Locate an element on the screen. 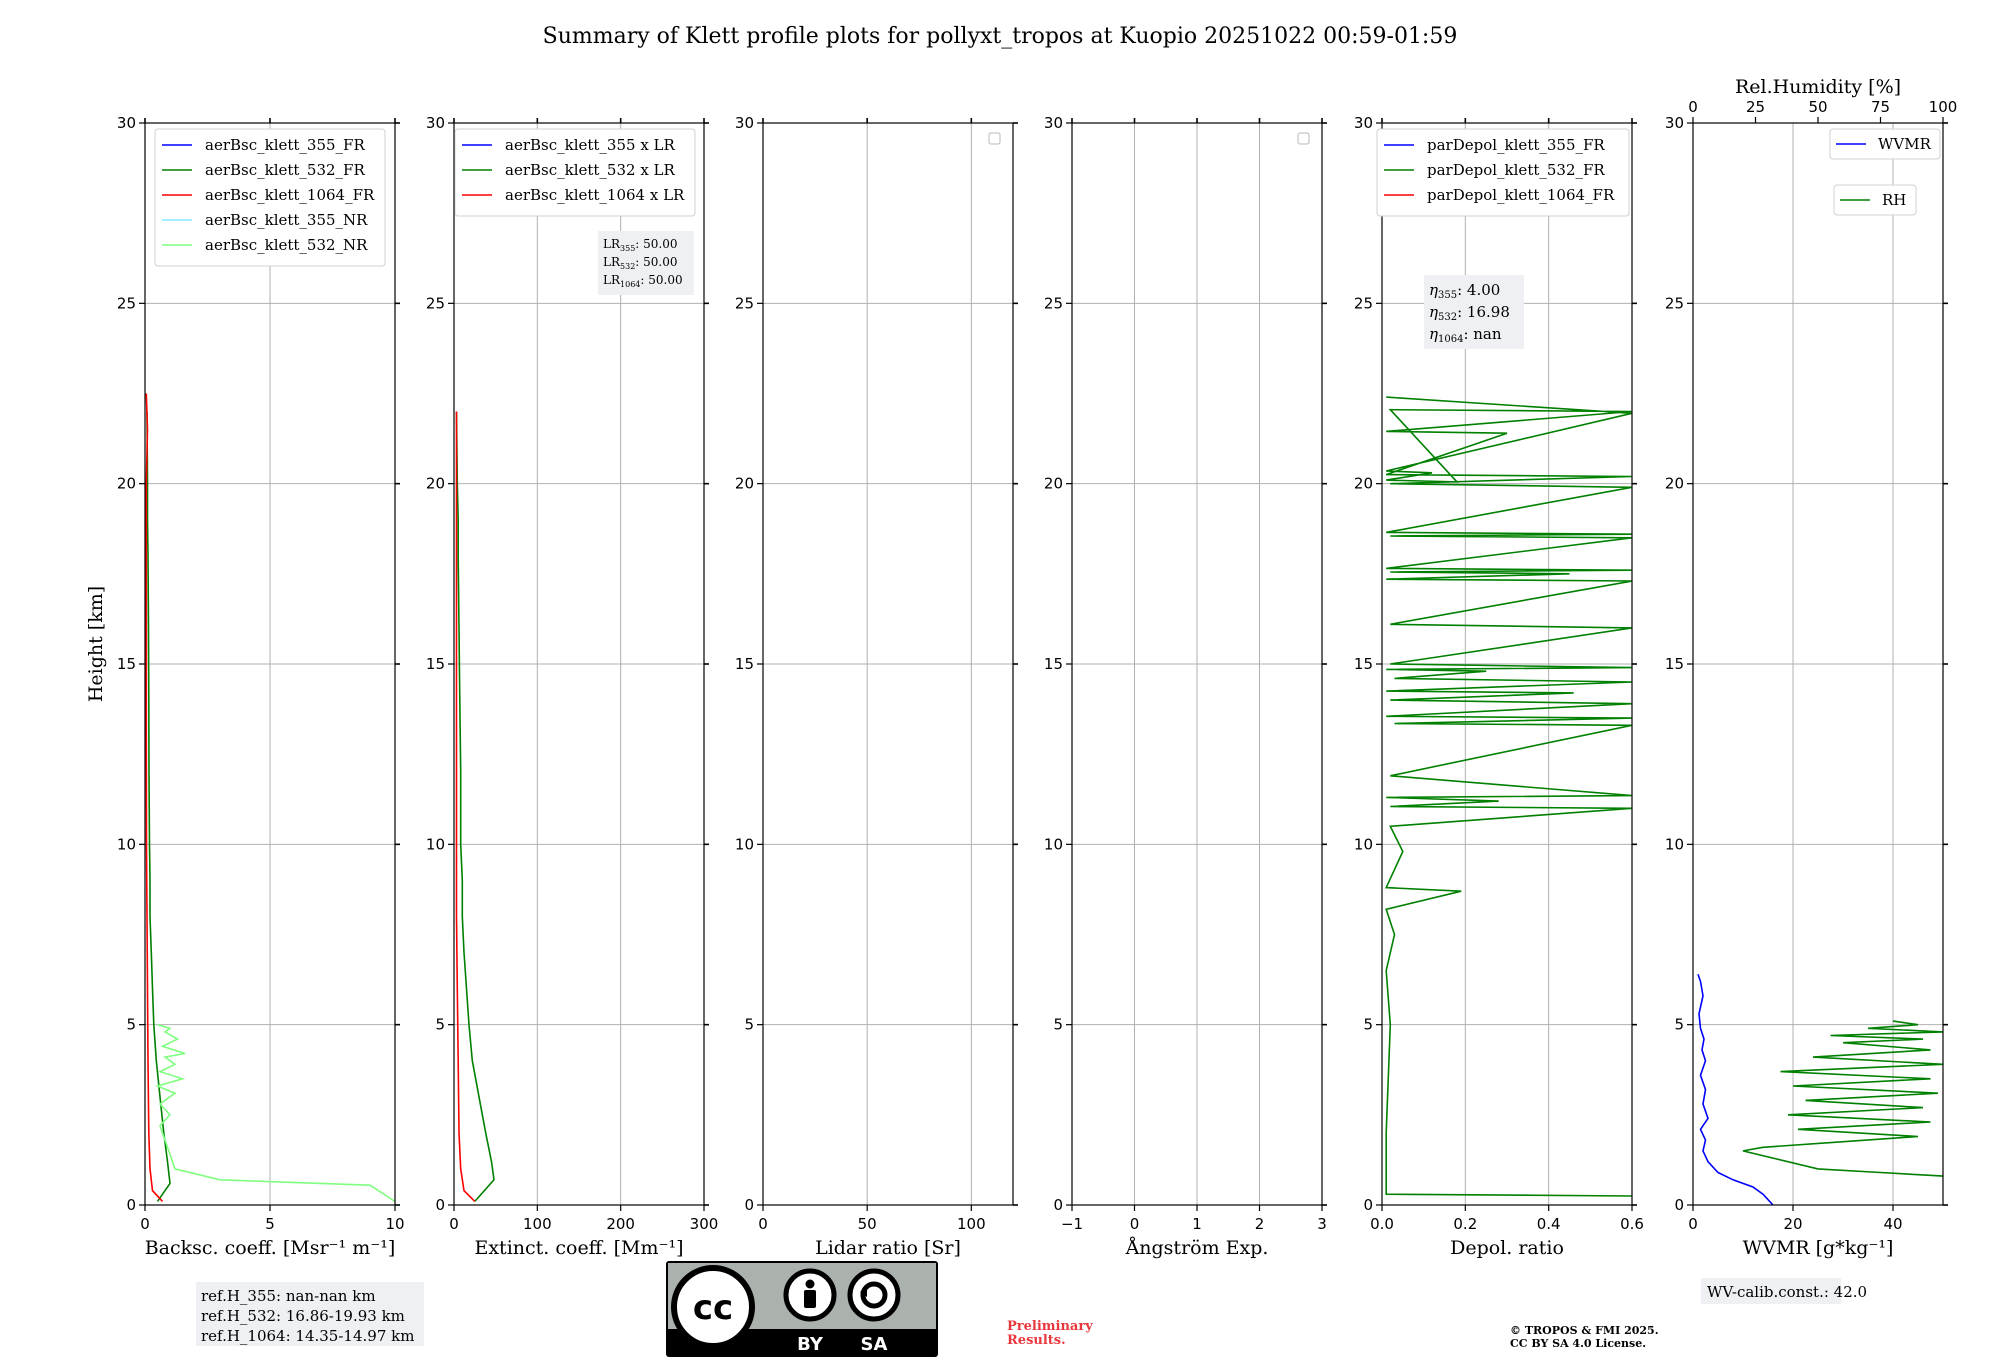 The image size is (2000, 1360). x-tick-label: −1 is located at coordinates (1072, 1224).